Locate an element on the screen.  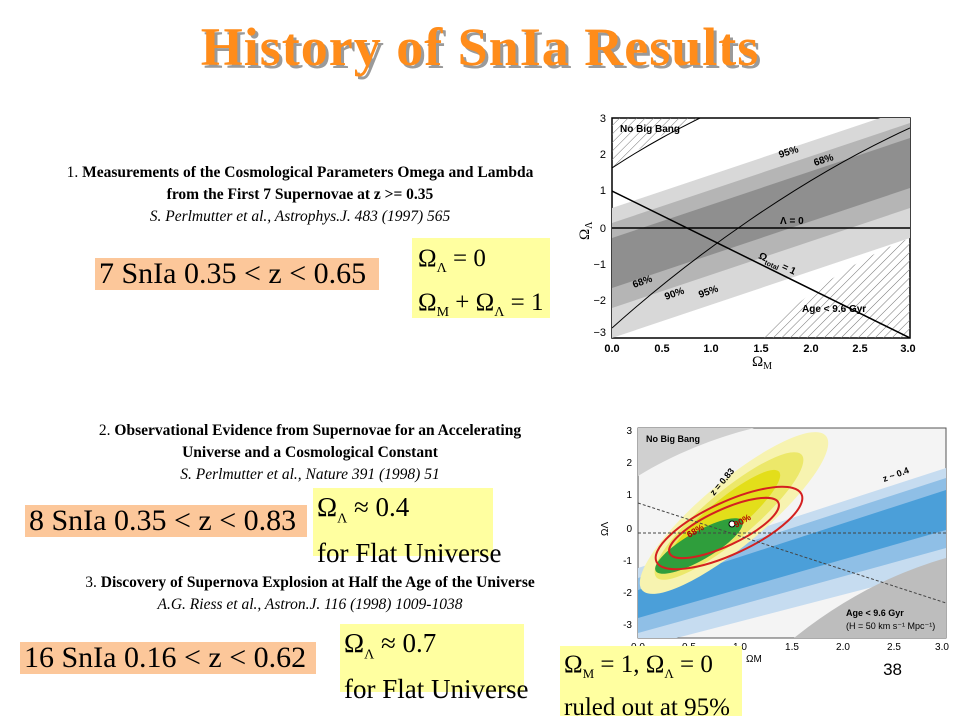
condition-box-3: ΩΛ ≈ 0.7 for Flat Universe is located at coordinates (434, 664).